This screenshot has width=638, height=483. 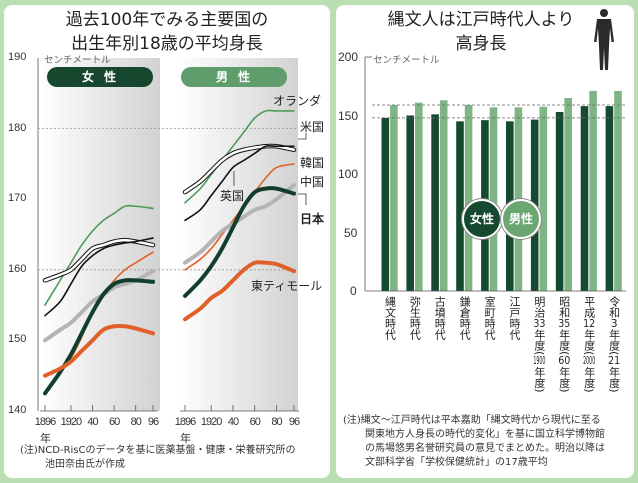 What do you see at coordinates (485, 434) in the screenshot?
I see `right-note-line2: 関東地方人身長の時代的変化」を基に国立科学博物館` at bounding box center [485, 434].